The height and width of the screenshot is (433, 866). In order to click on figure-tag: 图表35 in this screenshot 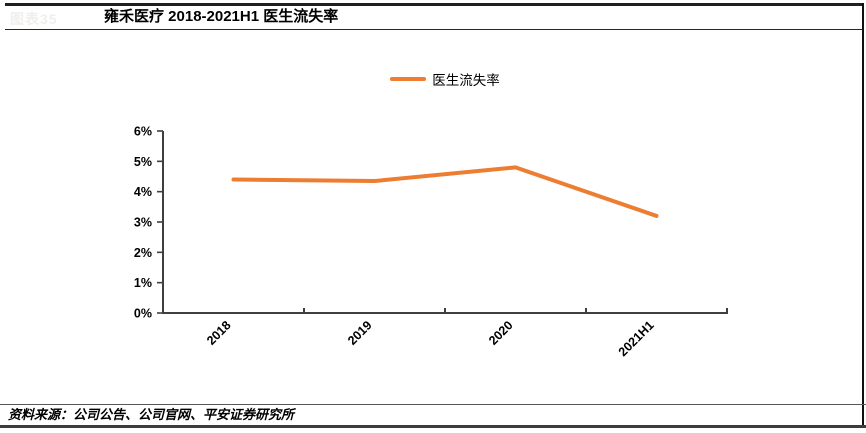, I will do `click(34, 19)`.